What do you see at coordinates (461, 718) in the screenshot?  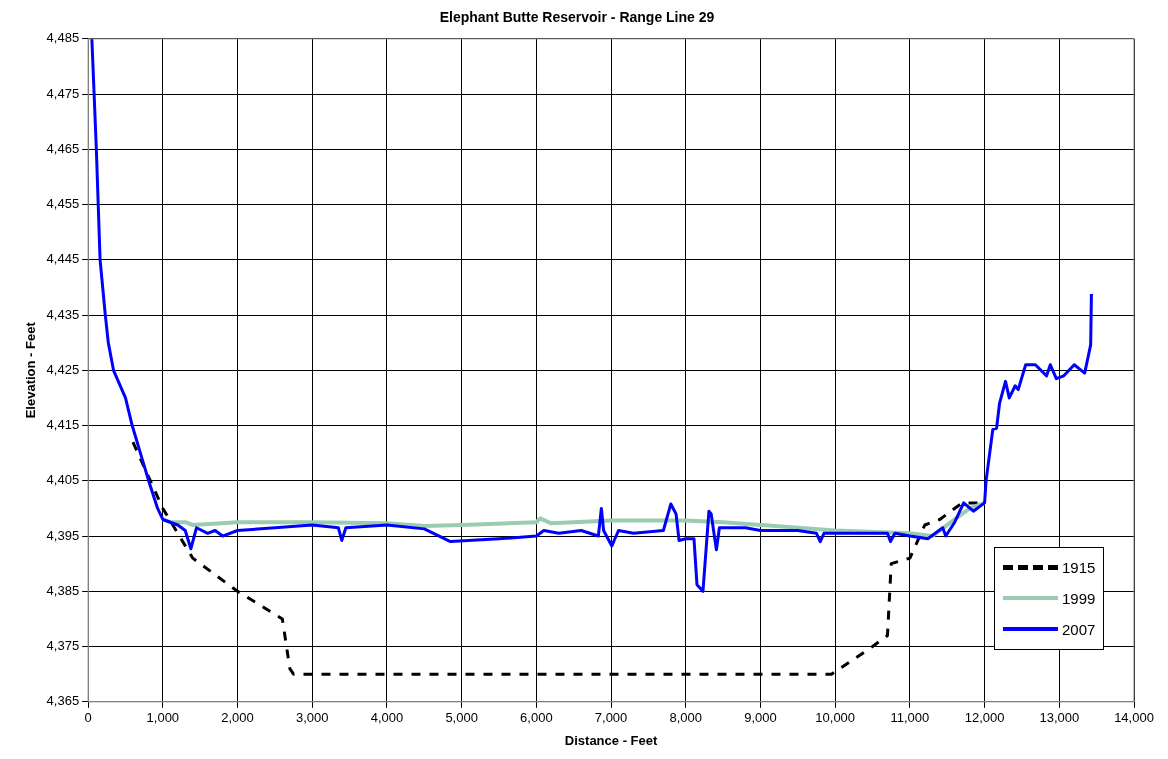 I see `x-tick-label: 5,000` at bounding box center [461, 718].